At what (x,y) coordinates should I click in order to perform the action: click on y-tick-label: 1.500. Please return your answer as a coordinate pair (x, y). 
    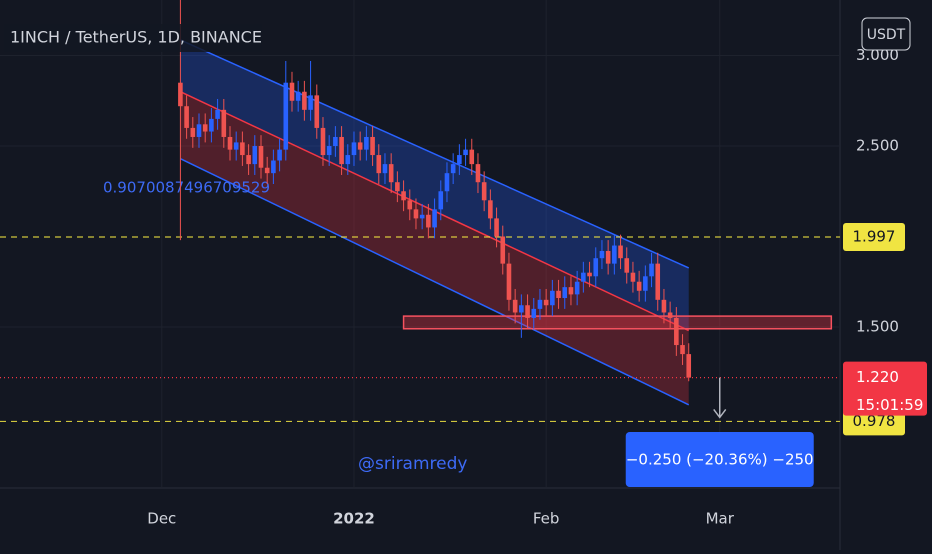
    Looking at the image, I should click on (877, 326).